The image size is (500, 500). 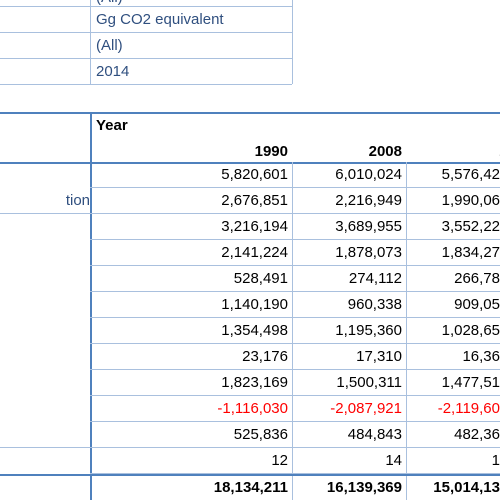 I want to click on cell-r5-1990: 1,140,190, so click(x=254, y=304).